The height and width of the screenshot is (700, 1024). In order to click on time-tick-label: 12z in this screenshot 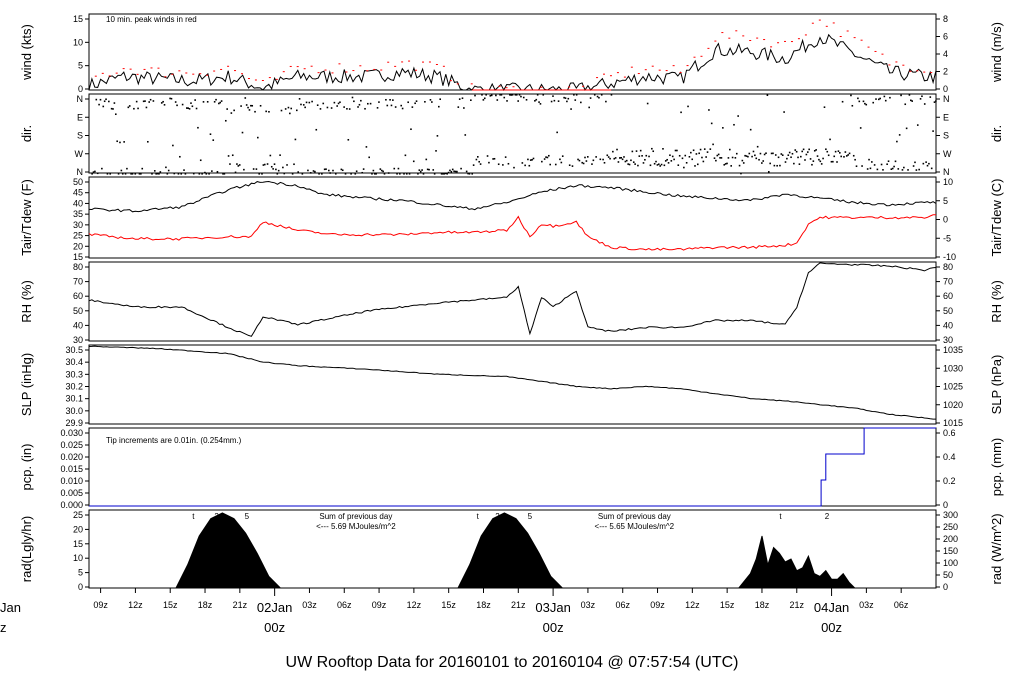, I will do `click(414, 605)`.